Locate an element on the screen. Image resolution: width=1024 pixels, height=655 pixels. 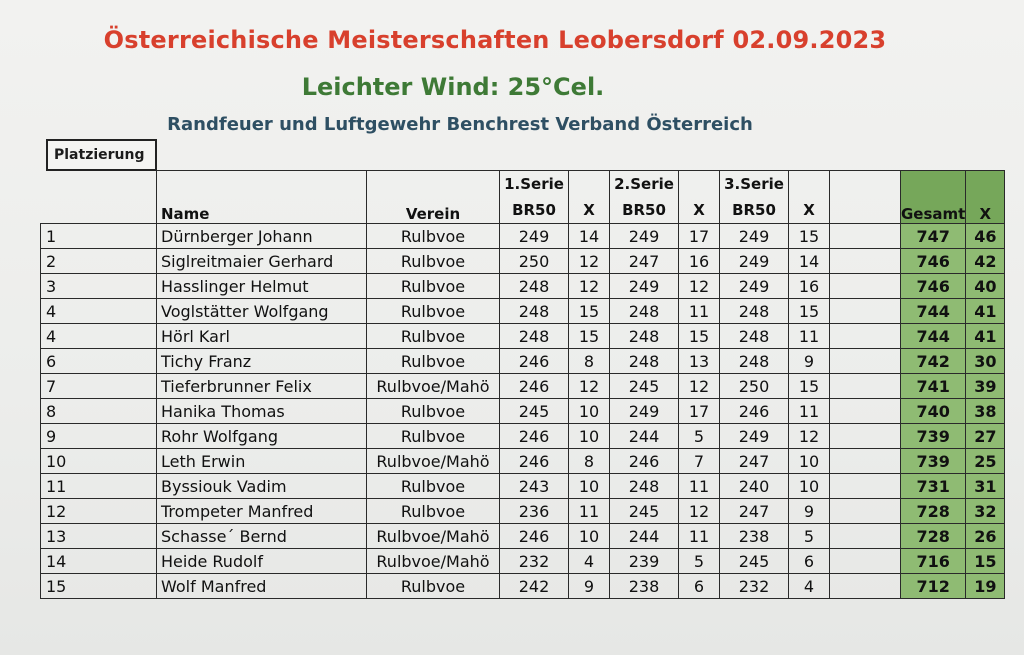
total-x-cell: 38 is located at coordinates (985, 411).